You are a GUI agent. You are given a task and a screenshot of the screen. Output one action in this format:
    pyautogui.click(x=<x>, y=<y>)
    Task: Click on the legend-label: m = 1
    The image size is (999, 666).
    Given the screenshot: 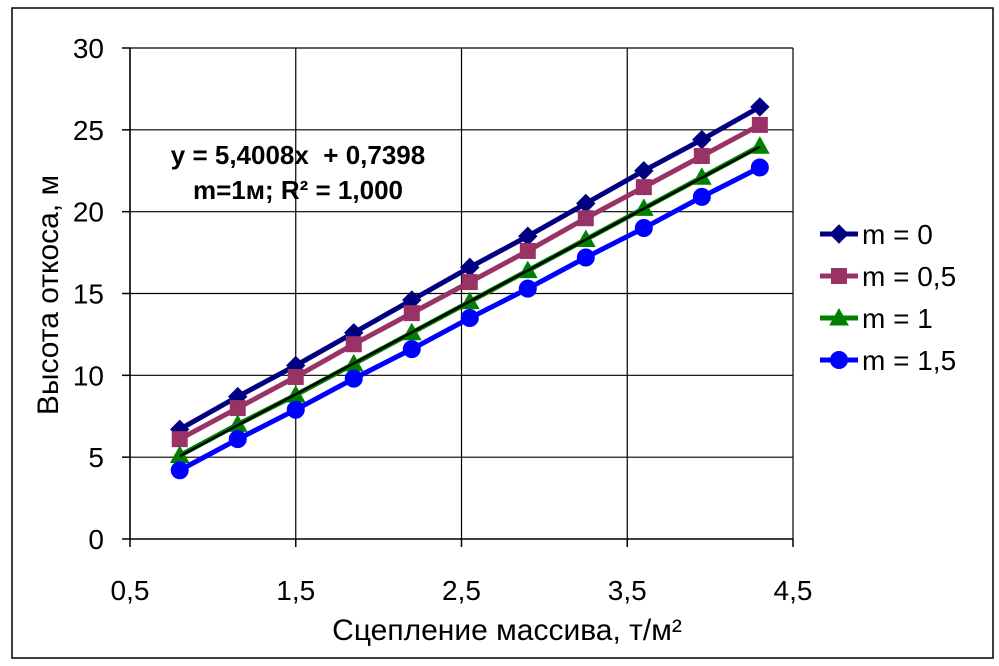 What is the action you would take?
    pyautogui.click(x=897, y=318)
    